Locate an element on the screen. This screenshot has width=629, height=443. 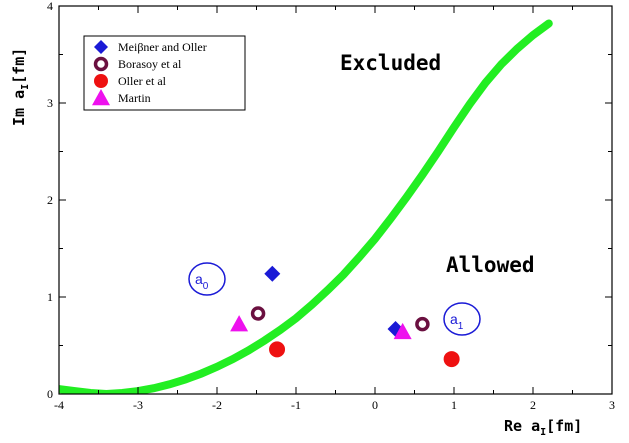
x-tick-label: 0 is located at coordinates (375, 405).